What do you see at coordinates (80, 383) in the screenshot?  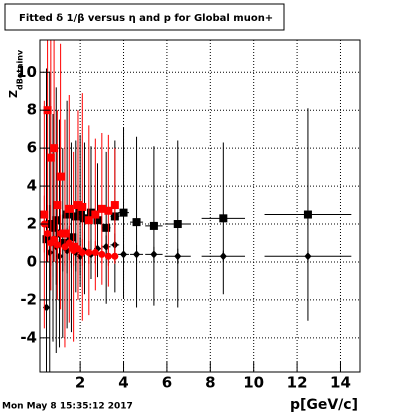 I see `x-tick-label: 2` at bounding box center [80, 383].